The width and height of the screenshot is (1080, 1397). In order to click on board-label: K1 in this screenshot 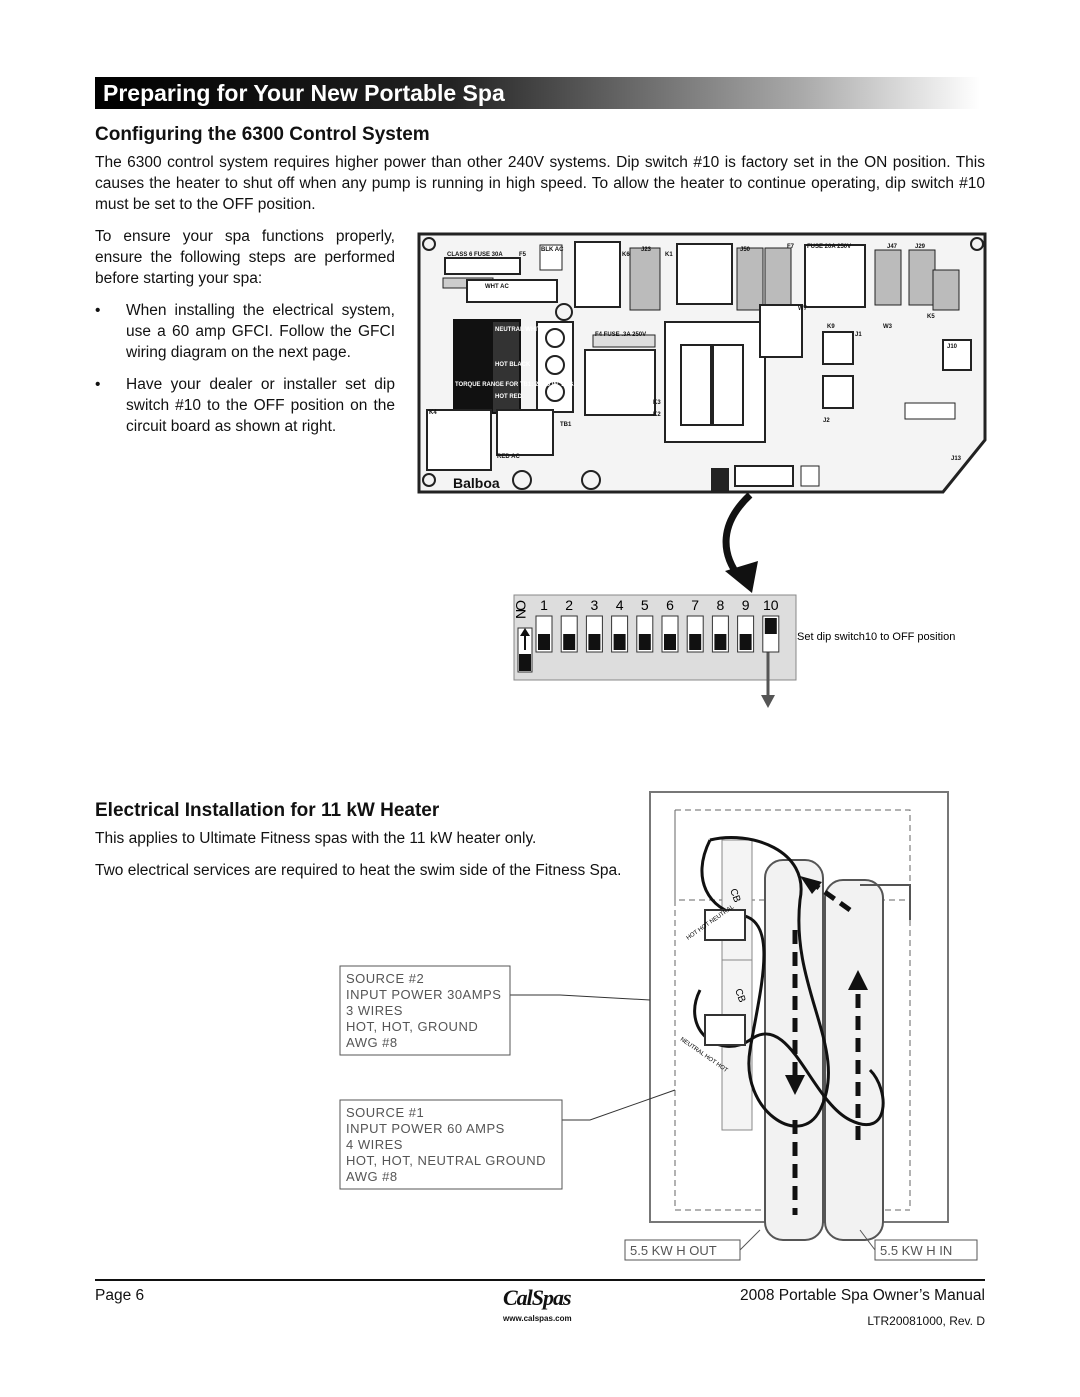, I will do `click(669, 255)`.